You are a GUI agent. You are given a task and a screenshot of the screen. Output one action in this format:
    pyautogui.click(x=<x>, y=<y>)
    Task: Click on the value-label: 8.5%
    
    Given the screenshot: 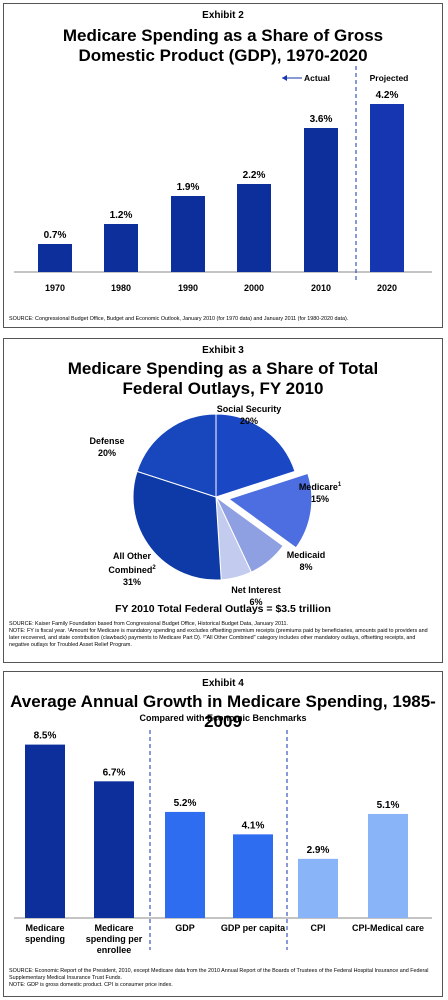 What is the action you would take?
    pyautogui.click(x=45, y=736)
    